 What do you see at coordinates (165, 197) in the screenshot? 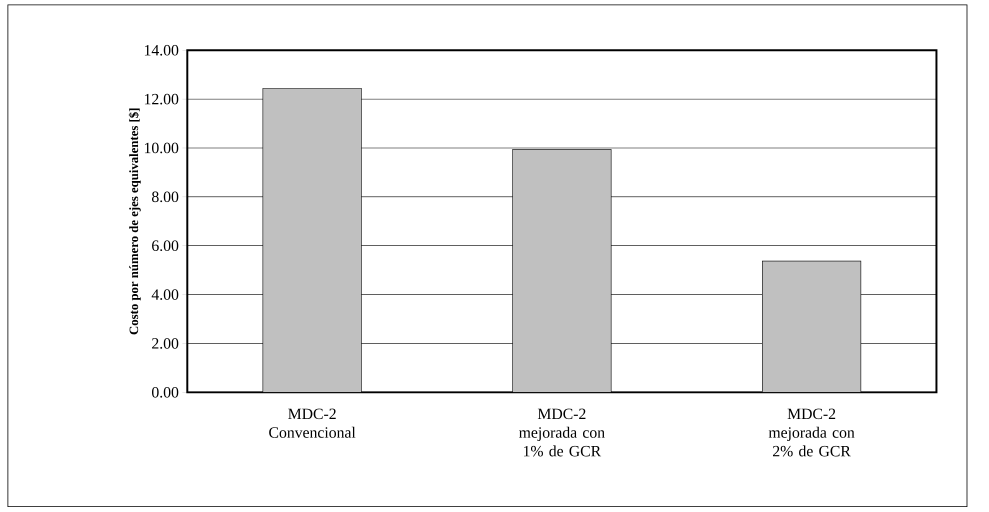
I see `y-tick-label: 8.00` at bounding box center [165, 197].